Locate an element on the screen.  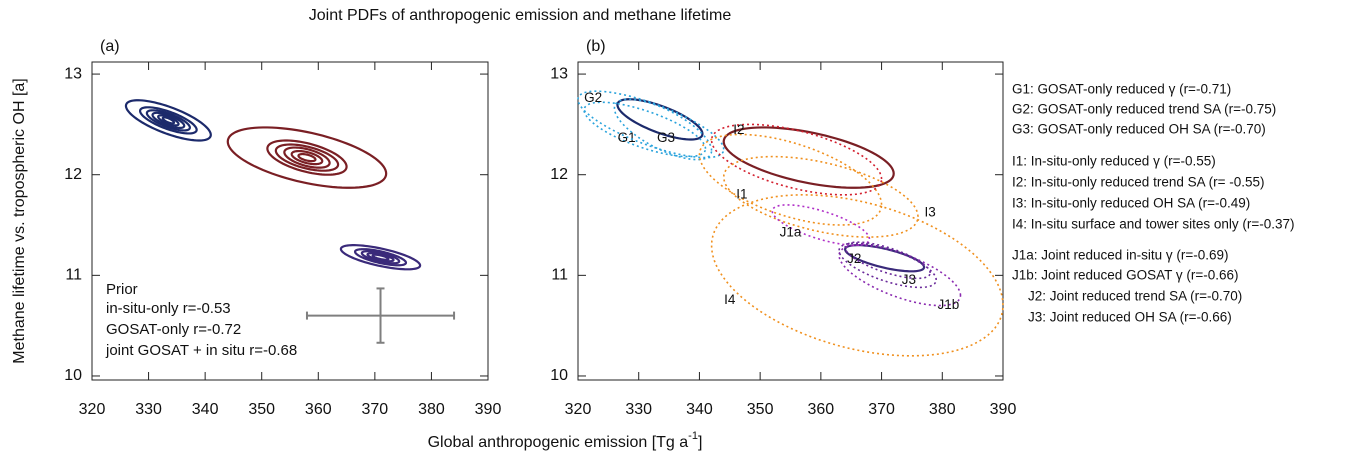
legend-entry: Prior is located at coordinates (122, 289).